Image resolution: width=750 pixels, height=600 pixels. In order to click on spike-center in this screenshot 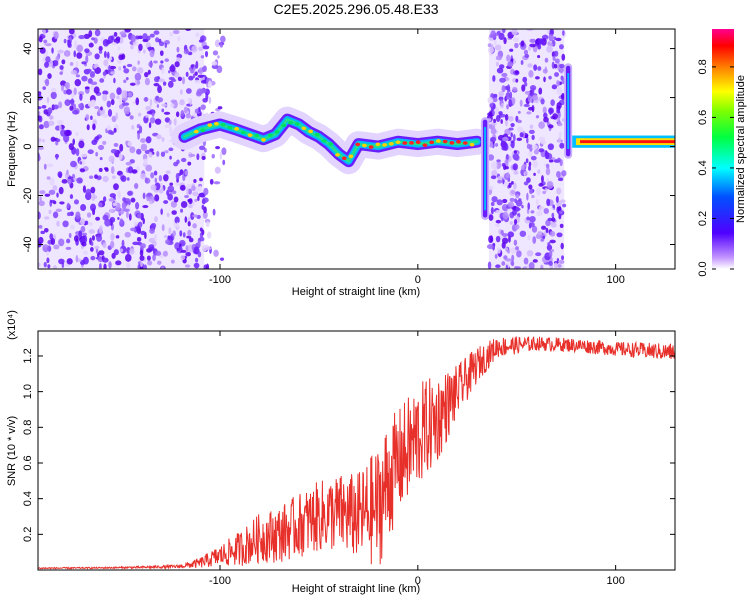, I will do `click(485, 168)`.